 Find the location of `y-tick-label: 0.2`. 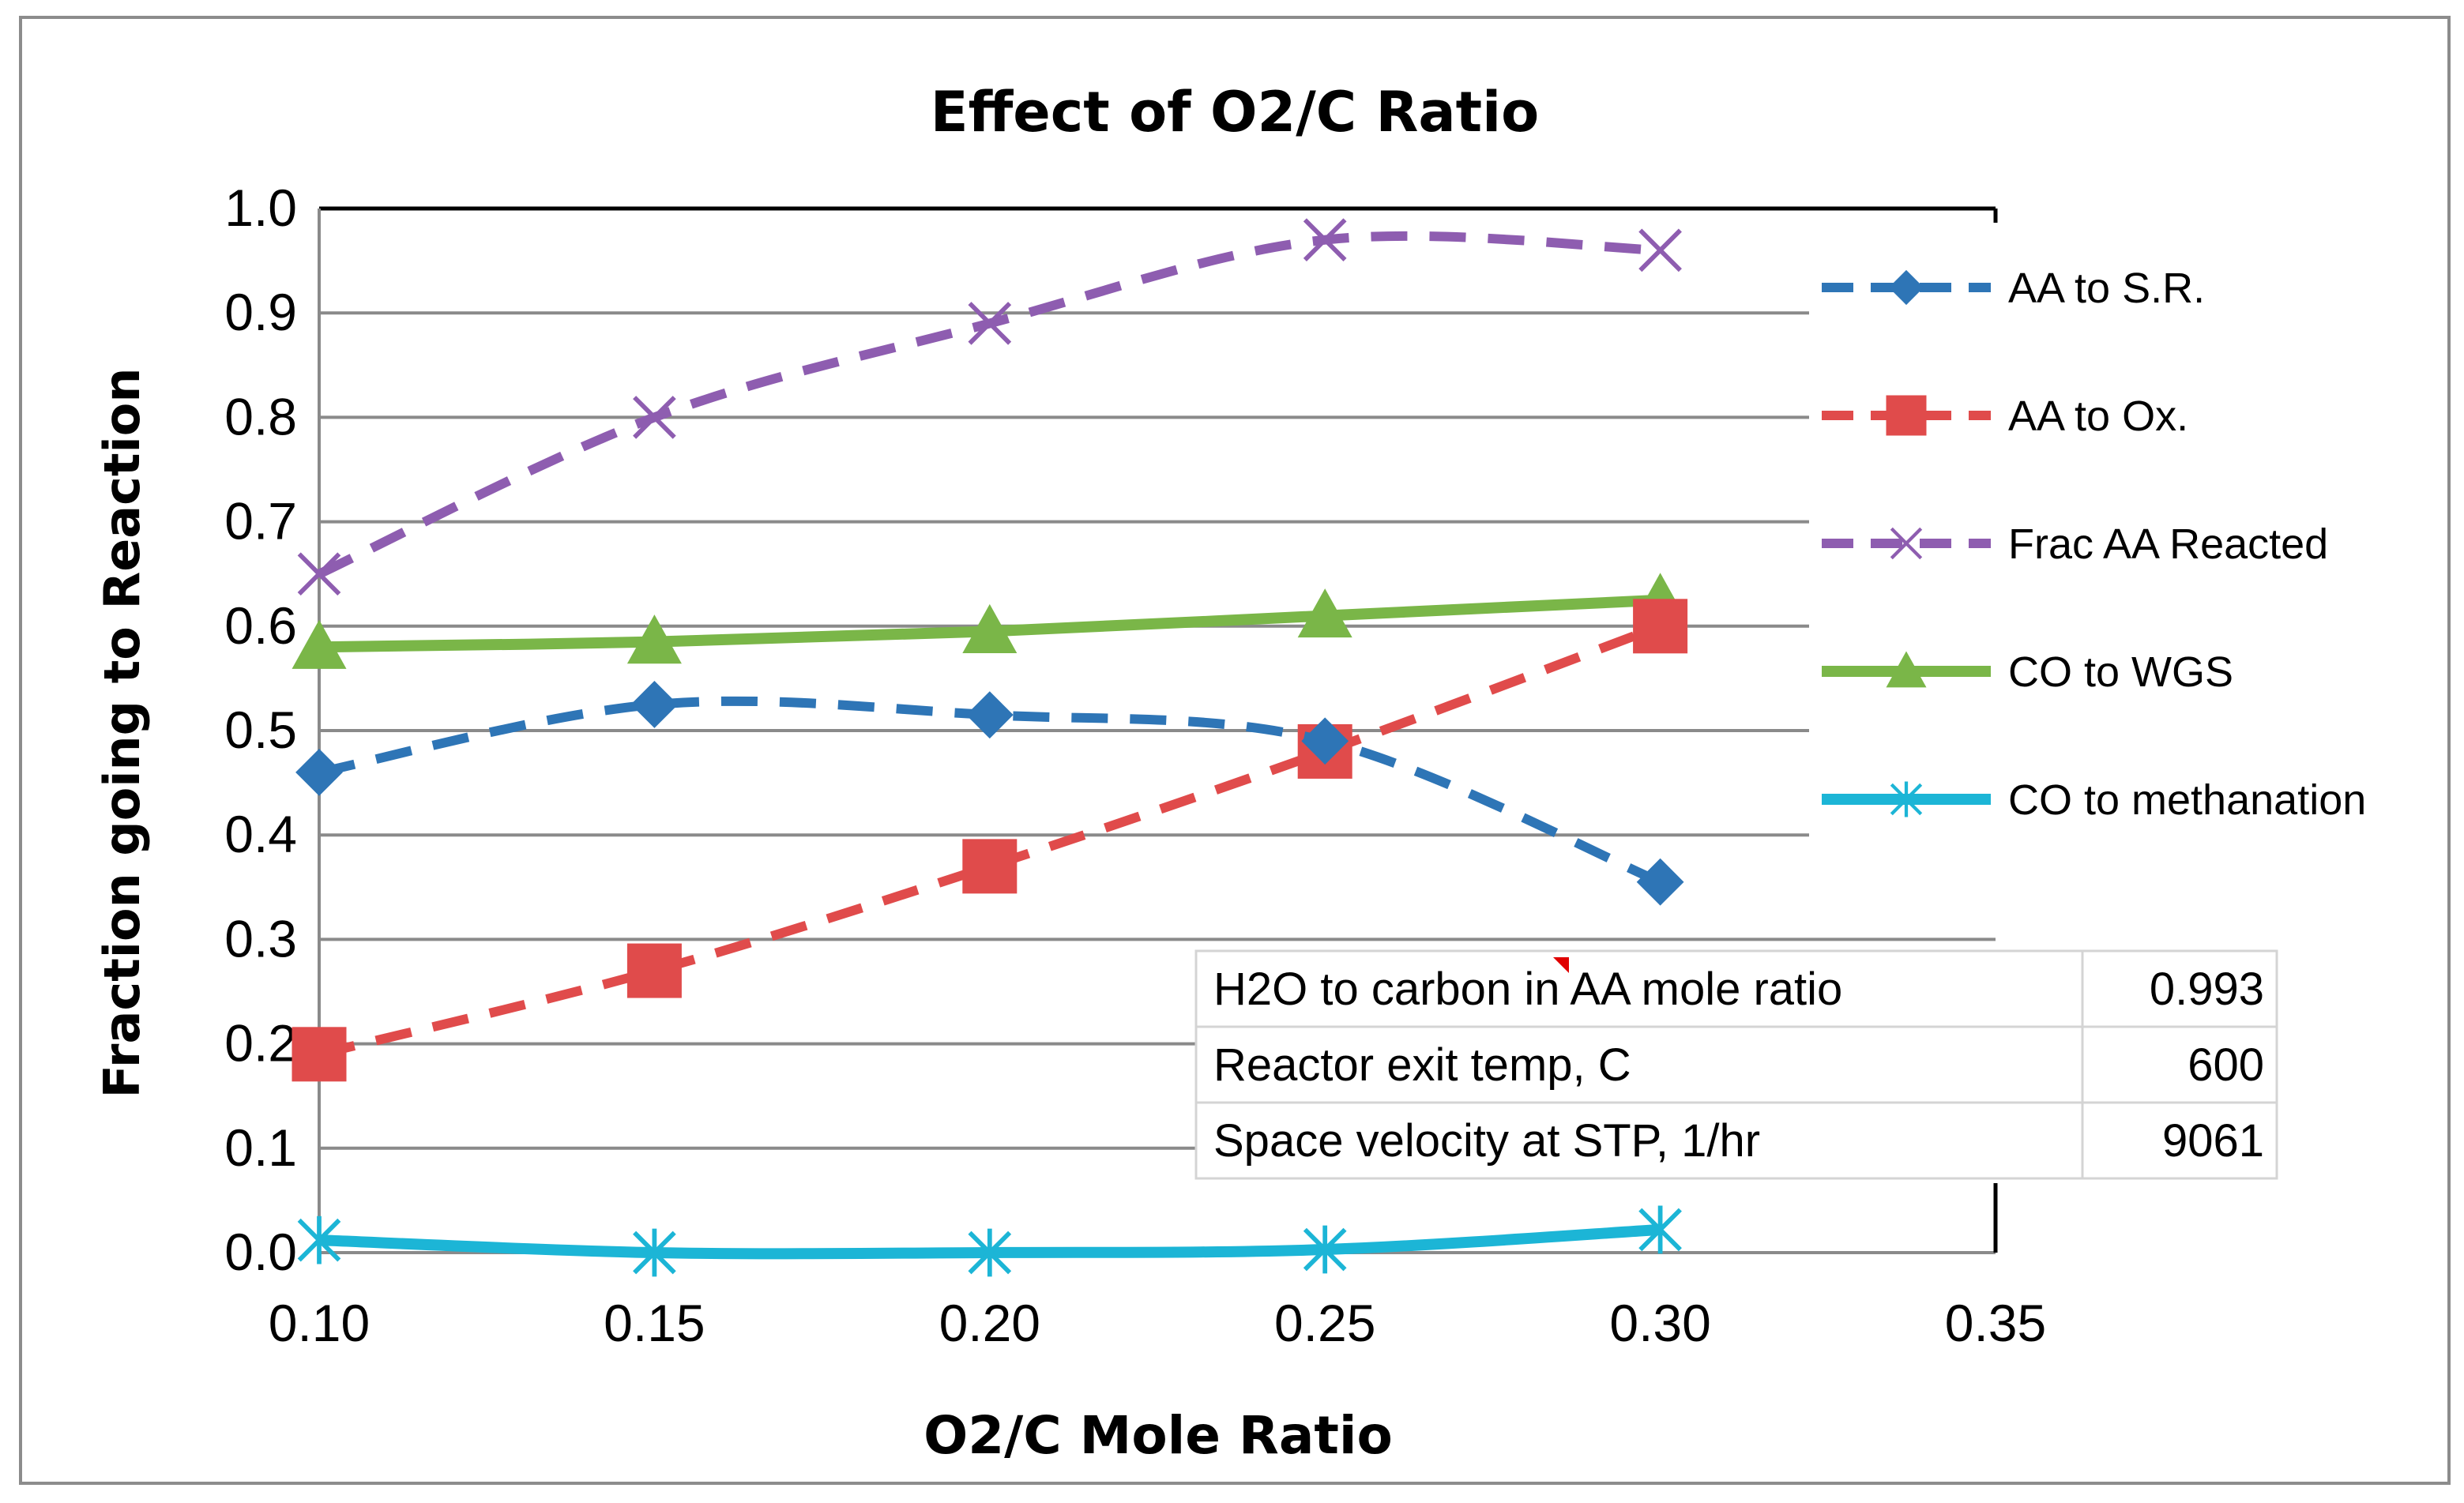

y-tick-label: 0.2 is located at coordinates (260, 1043).